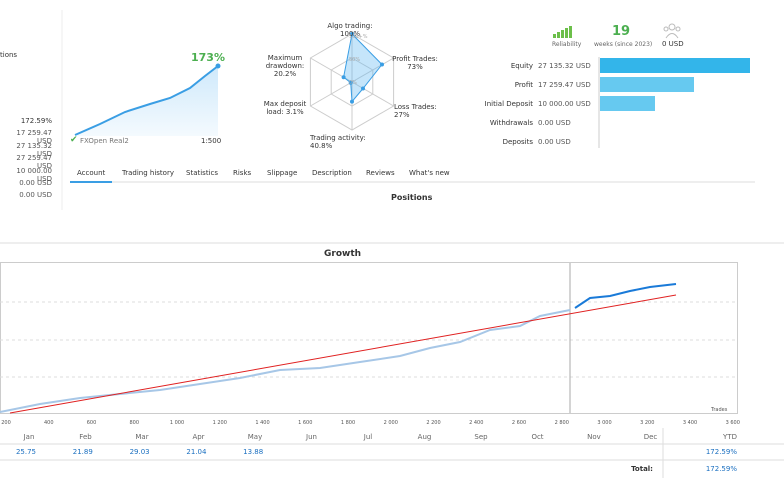 Image resolution: width=784 pixels, height=493 pixels. What do you see at coordinates (732, 423) in the screenshot?
I see `x-tick-label: 3 600` at bounding box center [732, 423].